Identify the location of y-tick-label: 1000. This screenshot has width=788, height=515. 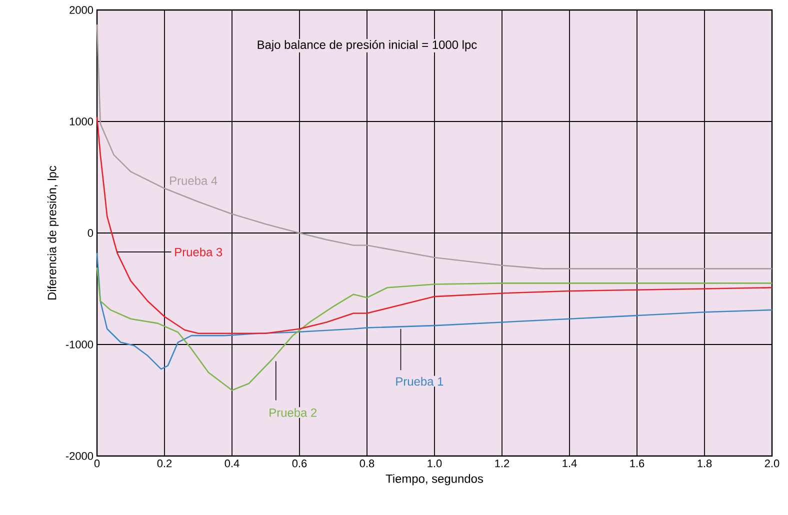
(82, 122).